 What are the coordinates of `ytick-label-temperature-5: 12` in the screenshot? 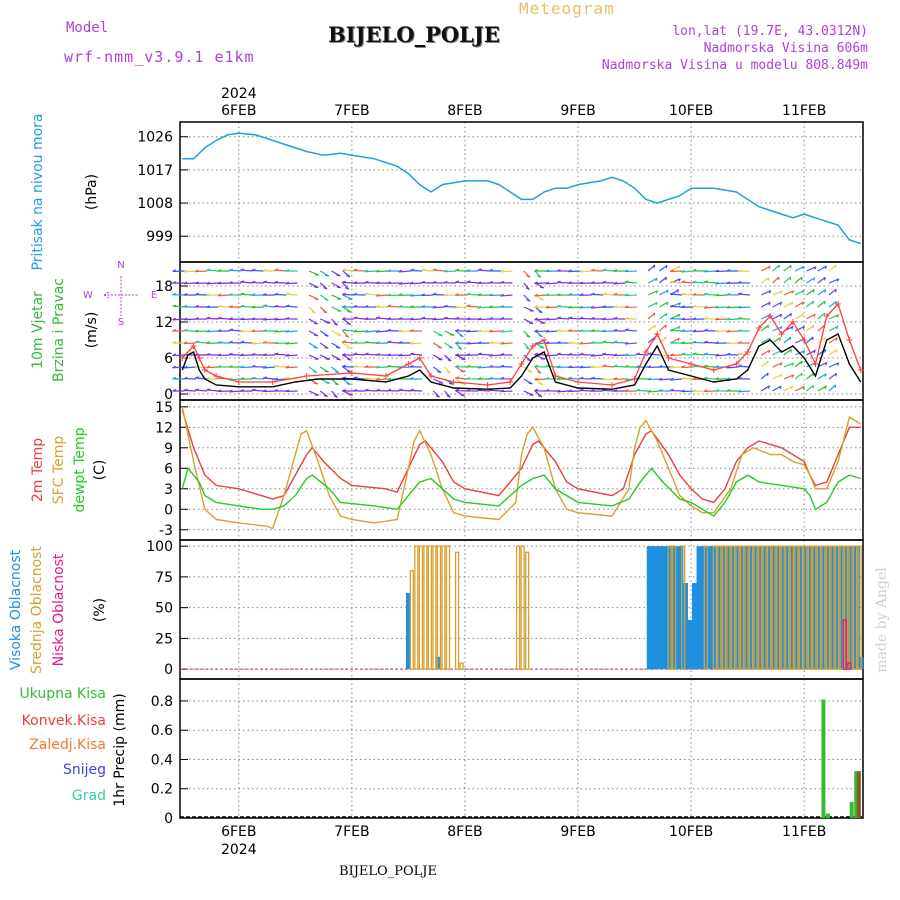 It's located at (164, 428).